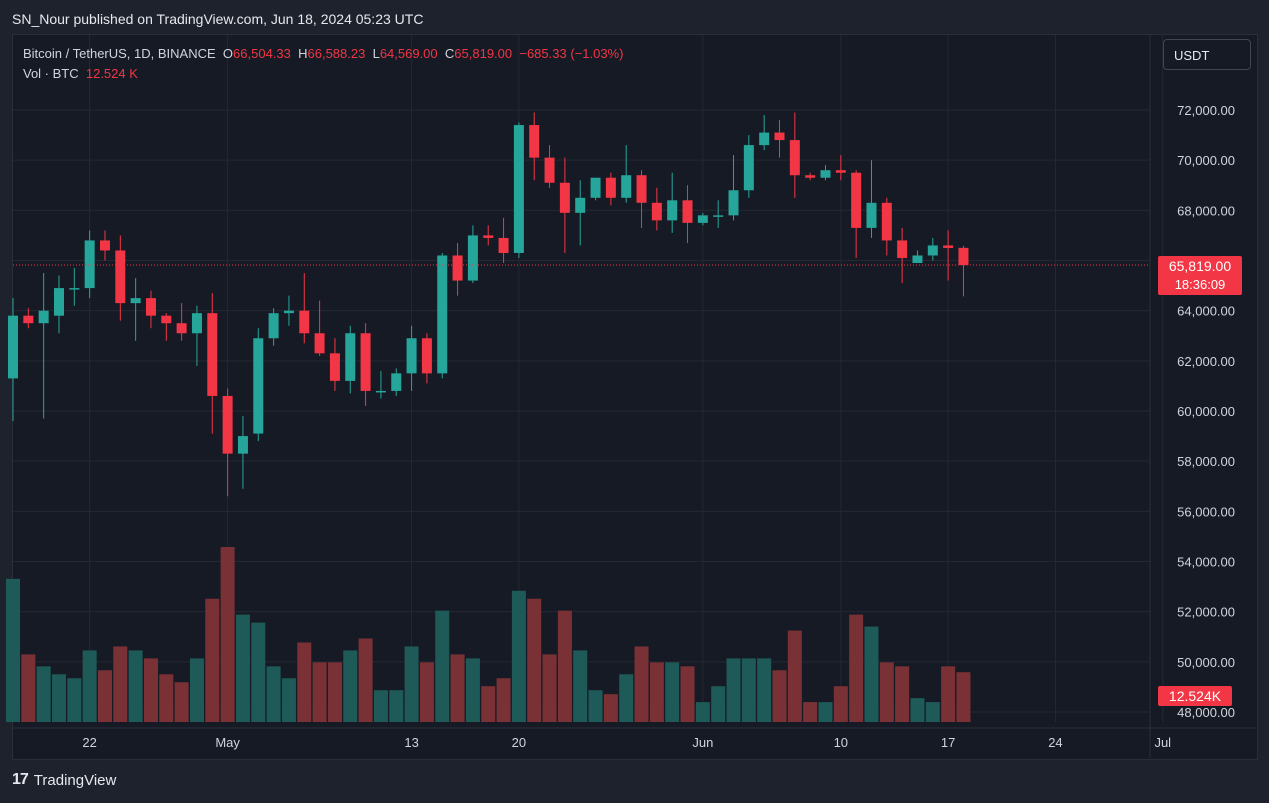 This screenshot has height=803, width=1269. I want to click on volume-value: 12.524 K, so click(111, 73).